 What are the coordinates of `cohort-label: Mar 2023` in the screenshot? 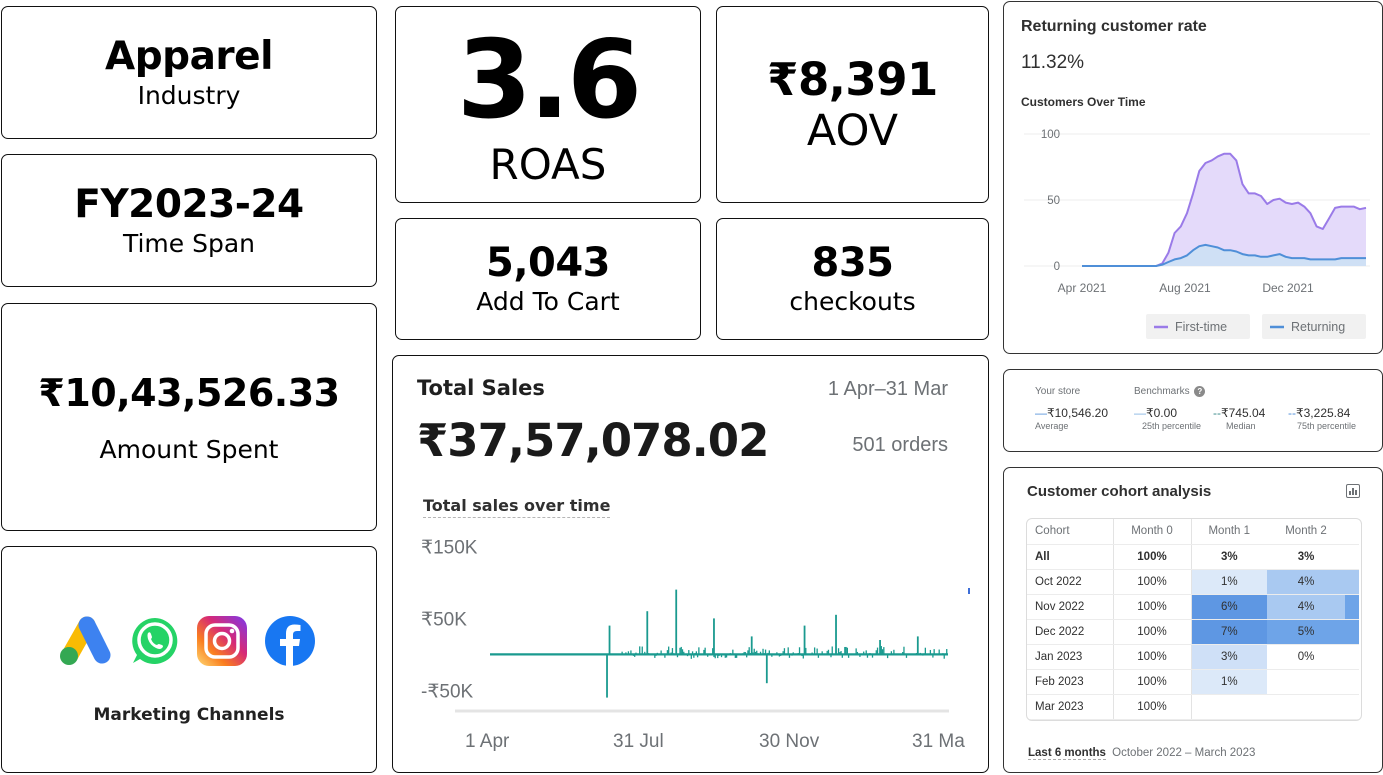 It's located at (1070, 707).